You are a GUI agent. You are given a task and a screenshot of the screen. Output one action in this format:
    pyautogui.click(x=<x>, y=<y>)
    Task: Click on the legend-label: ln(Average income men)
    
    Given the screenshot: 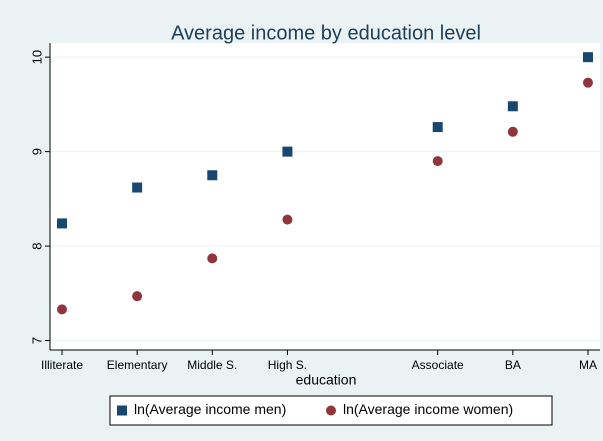 What is the action you would take?
    pyautogui.click(x=210, y=409)
    